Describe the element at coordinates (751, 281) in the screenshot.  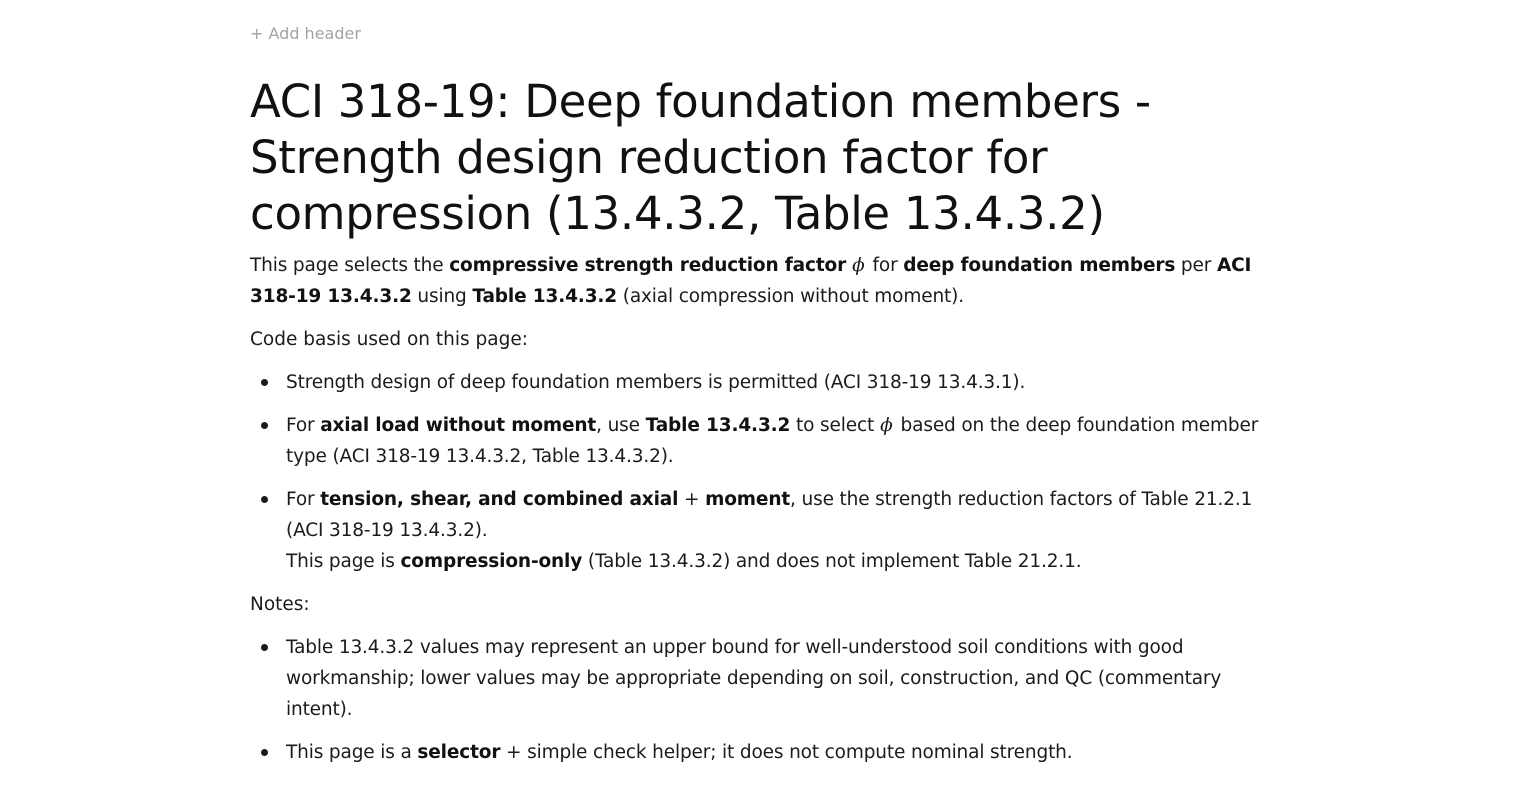
I see `intro-bold-code: ACI 318-19 13.4.3.2` at that location.